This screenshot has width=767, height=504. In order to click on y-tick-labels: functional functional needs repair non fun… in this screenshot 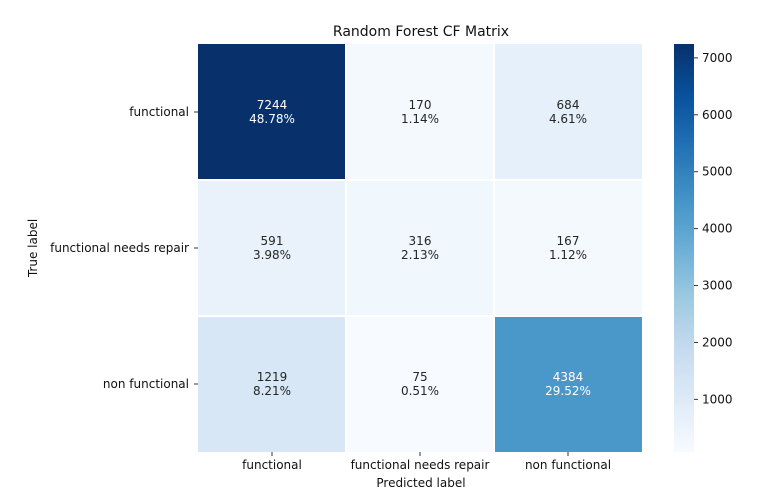, I will do `click(124, 248)`.